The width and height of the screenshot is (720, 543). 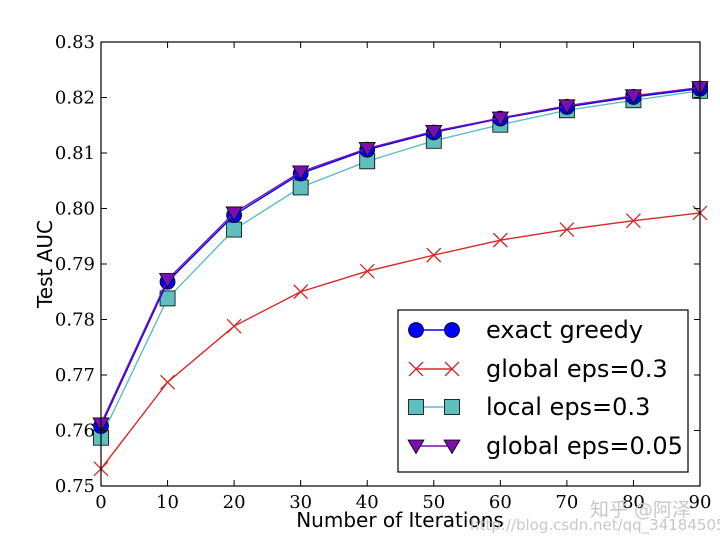 I want to click on y-tick-label: 0.79, so click(x=75, y=264).